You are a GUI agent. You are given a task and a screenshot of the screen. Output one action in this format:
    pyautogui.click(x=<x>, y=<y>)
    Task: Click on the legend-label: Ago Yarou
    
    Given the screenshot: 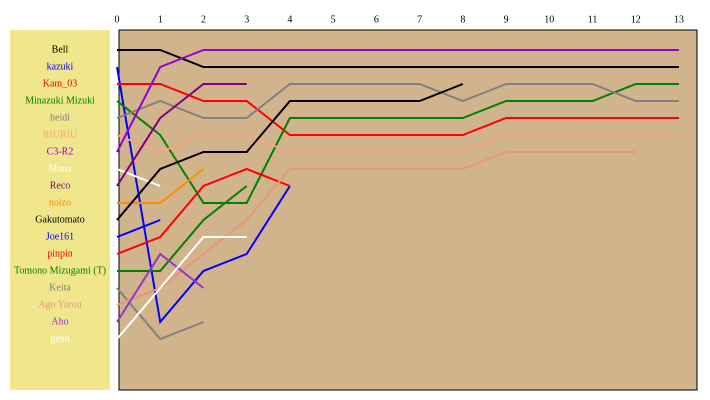 What is the action you would take?
    pyautogui.click(x=59, y=304)
    